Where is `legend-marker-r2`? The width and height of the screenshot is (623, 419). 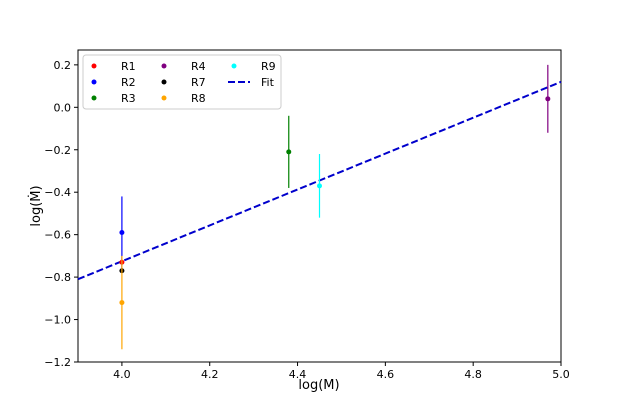 legend-marker-r2 is located at coordinates (94, 82).